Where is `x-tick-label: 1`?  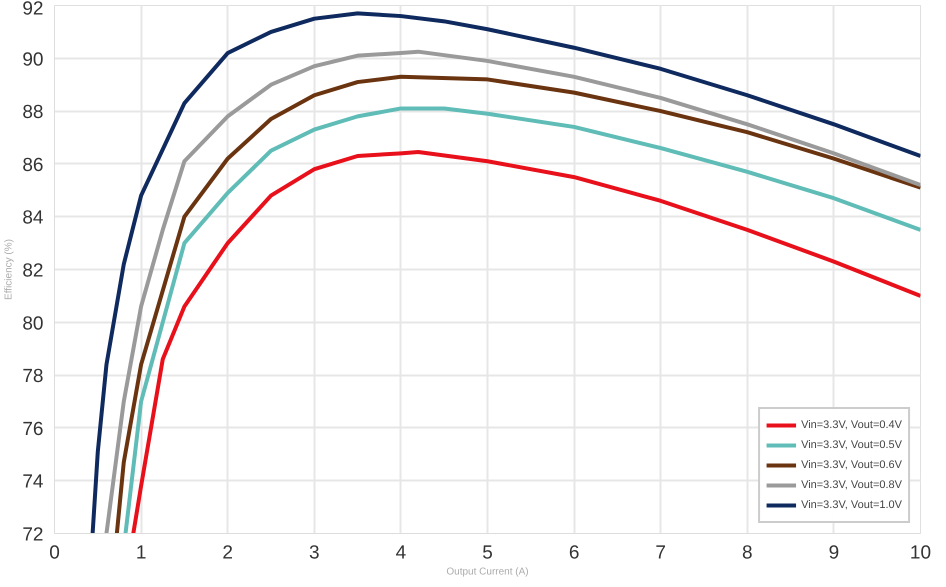 x-tick-label: 1 is located at coordinates (141, 553).